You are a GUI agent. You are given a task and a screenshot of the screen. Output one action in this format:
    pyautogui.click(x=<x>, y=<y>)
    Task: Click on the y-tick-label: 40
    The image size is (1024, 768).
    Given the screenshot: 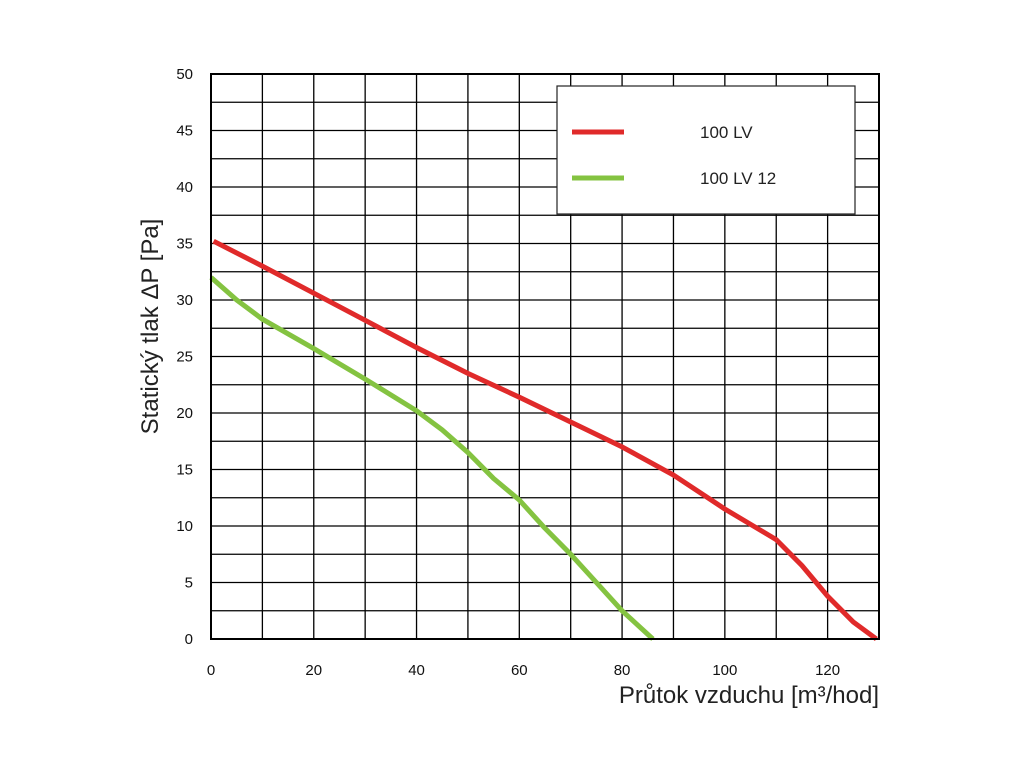 What is the action you would take?
    pyautogui.click(x=184, y=187)
    